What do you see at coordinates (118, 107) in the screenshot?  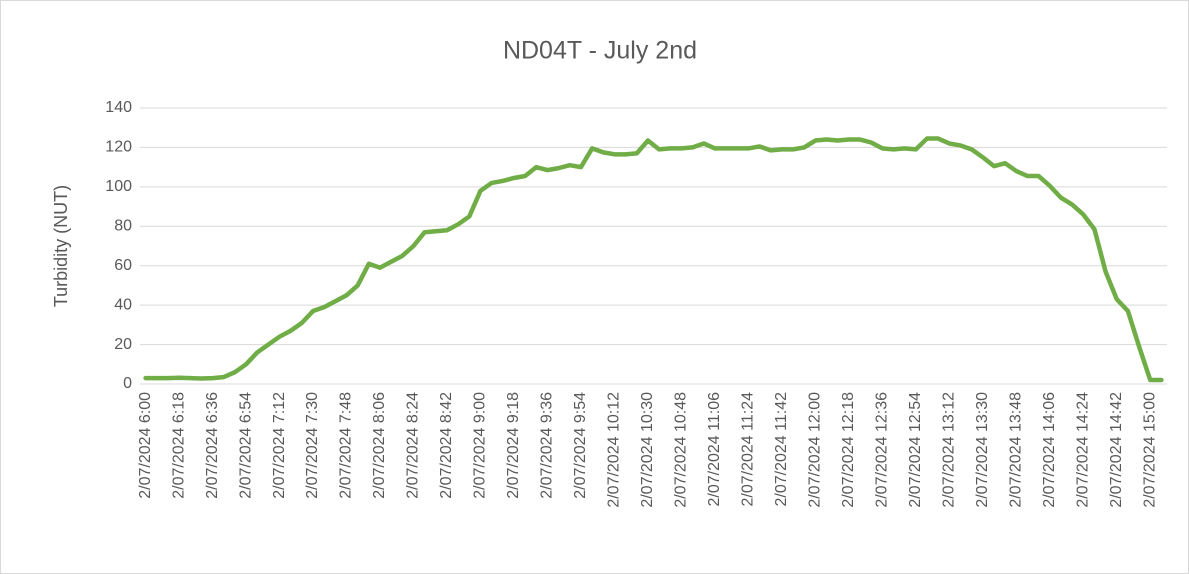 I see `y-tick-label: 140` at bounding box center [118, 107].